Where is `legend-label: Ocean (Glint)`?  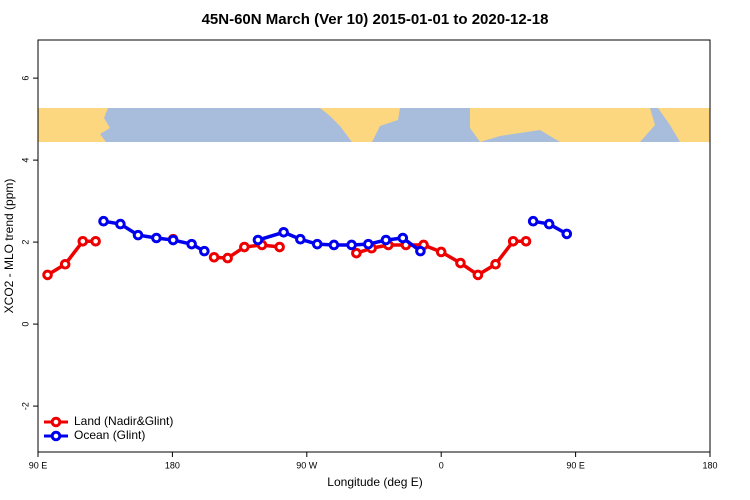 legend-label: Ocean (Glint) is located at coordinates (109, 435).